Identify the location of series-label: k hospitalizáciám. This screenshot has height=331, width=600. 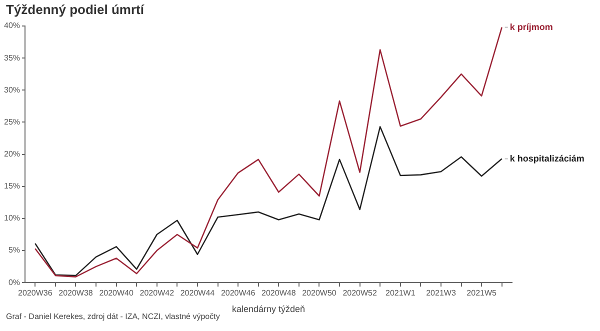
(547, 158).